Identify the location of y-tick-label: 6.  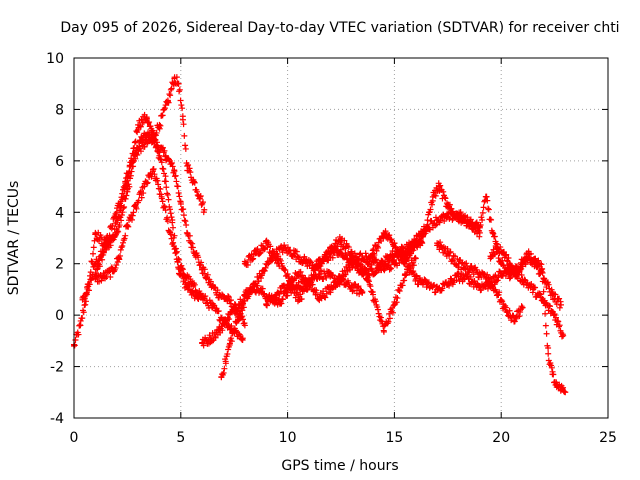
(59, 162).